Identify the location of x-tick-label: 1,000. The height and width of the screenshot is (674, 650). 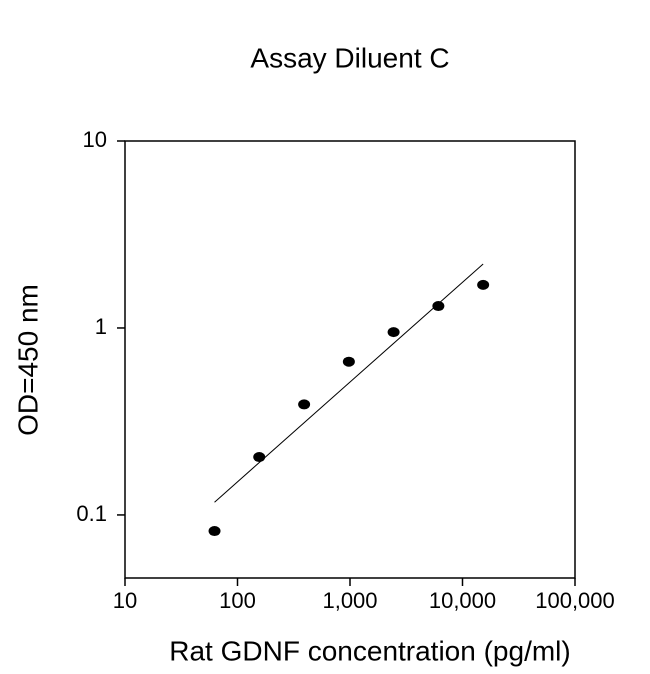
(349, 600).